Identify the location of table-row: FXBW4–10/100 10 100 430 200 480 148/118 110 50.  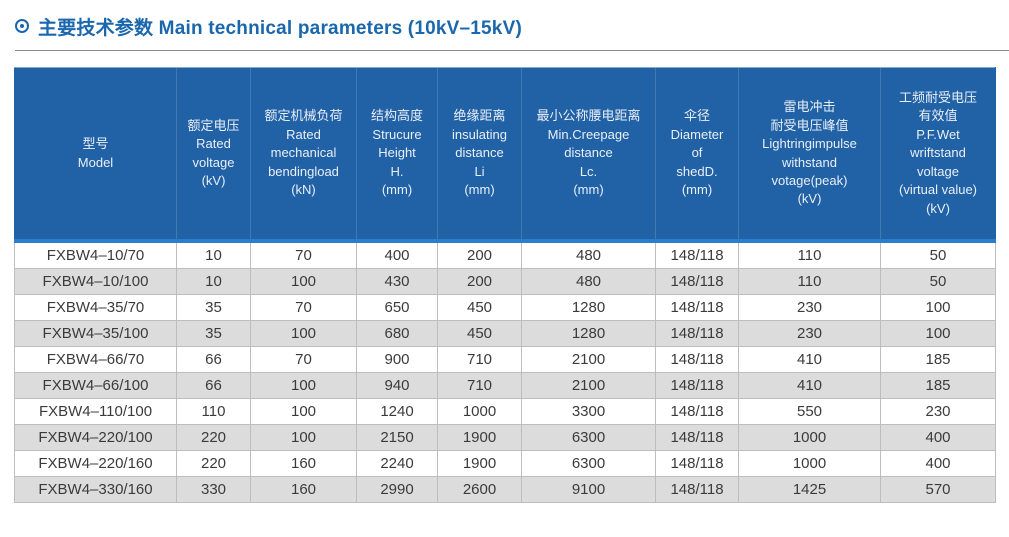
(505, 281).